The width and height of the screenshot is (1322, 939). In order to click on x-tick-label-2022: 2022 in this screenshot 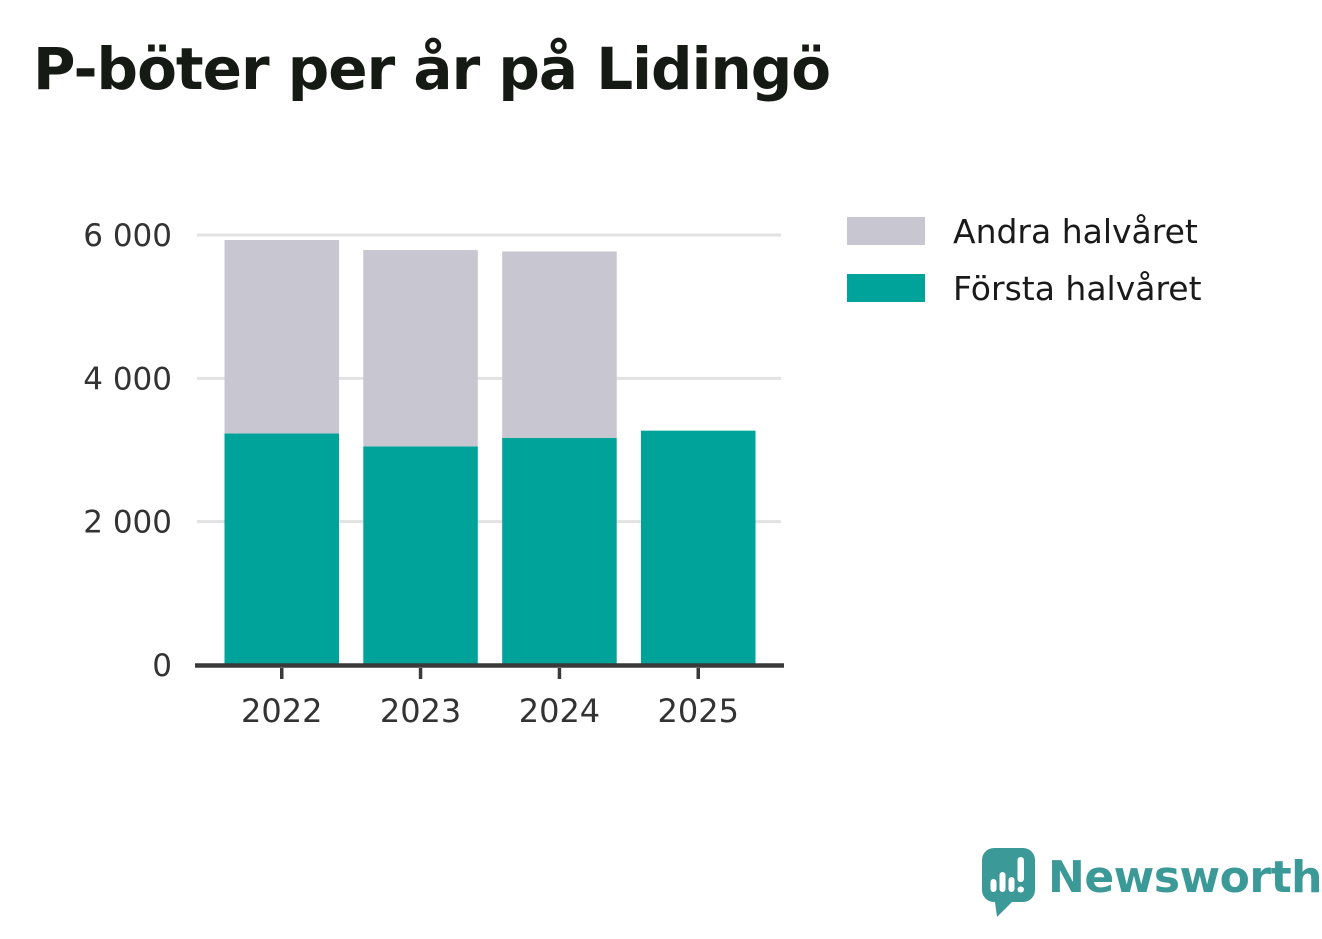, I will do `click(281, 711)`.